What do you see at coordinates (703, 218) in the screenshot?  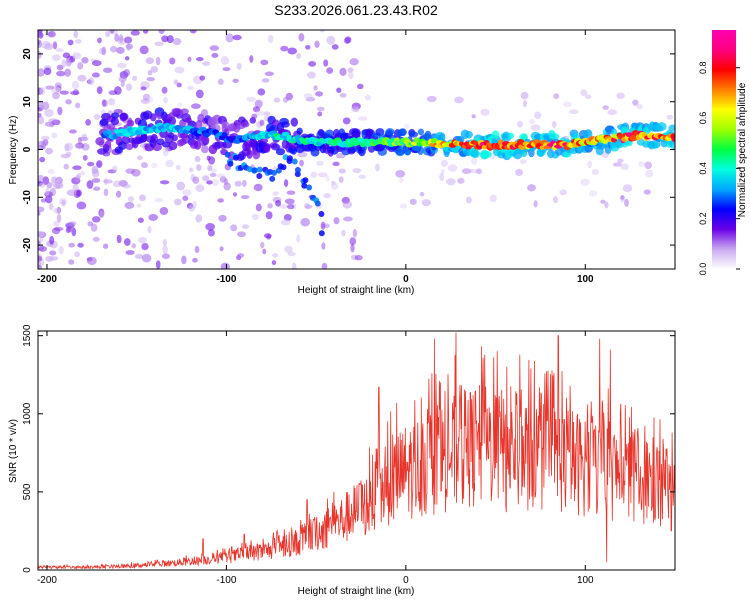 I see `colorbar-tick-label: 0.2` at bounding box center [703, 218].